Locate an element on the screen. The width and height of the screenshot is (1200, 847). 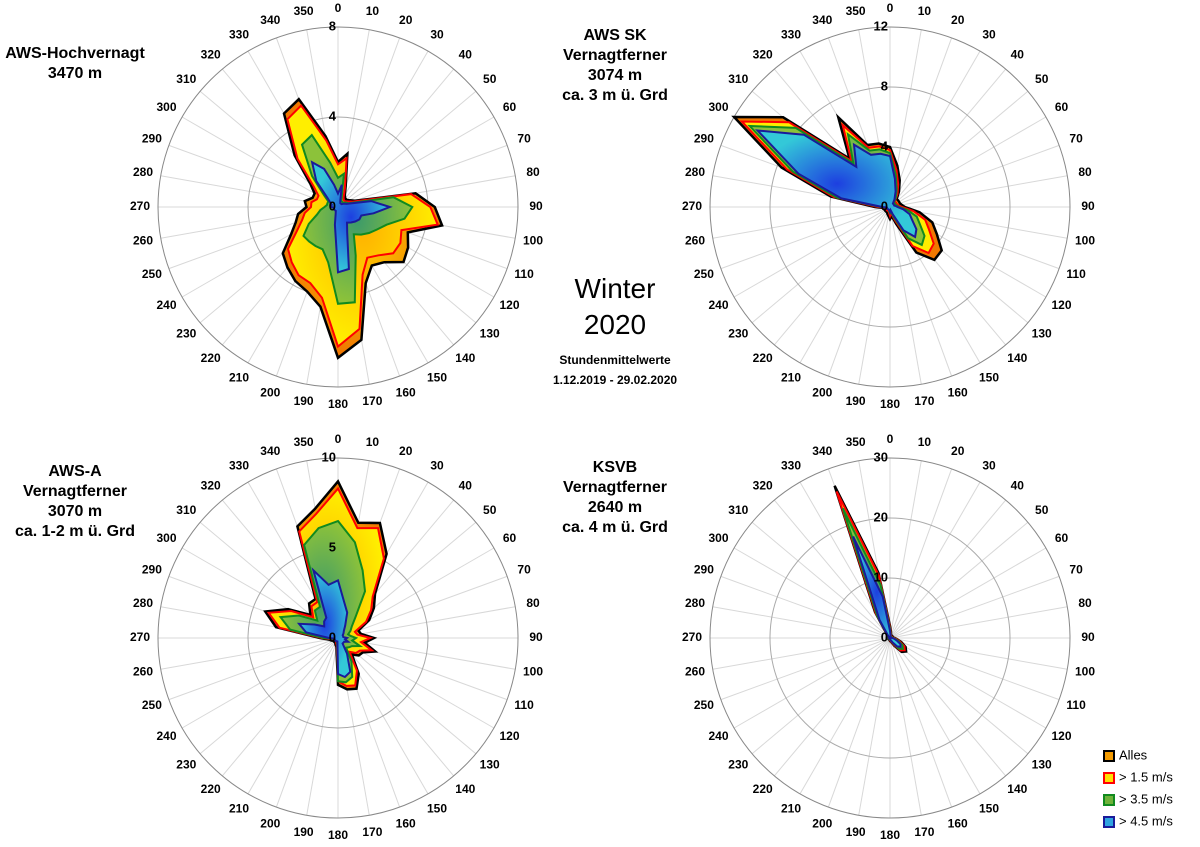
radial-tick-label: 0 is located at coordinates (332, 205).